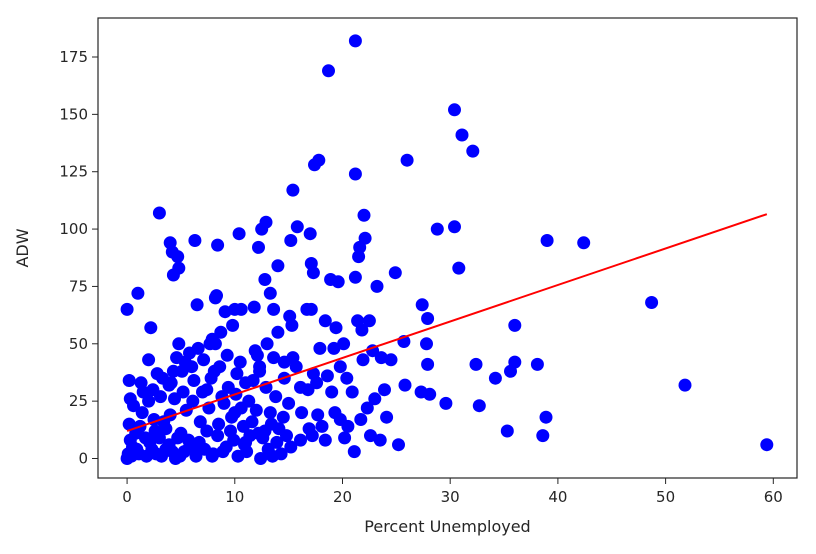 Image resolution: width=816 pixels, height=554 pixels. Describe the element at coordinates (557, 497) in the screenshot. I see `x-tick-label: 40` at that location.